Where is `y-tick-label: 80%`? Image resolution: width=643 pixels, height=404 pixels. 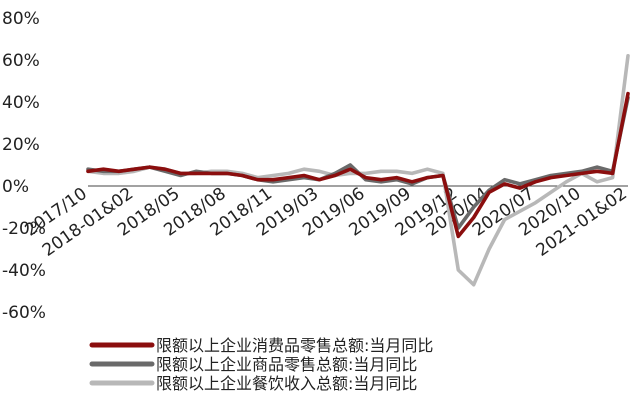
y-tick-label: 80% is located at coordinates (21, 19).